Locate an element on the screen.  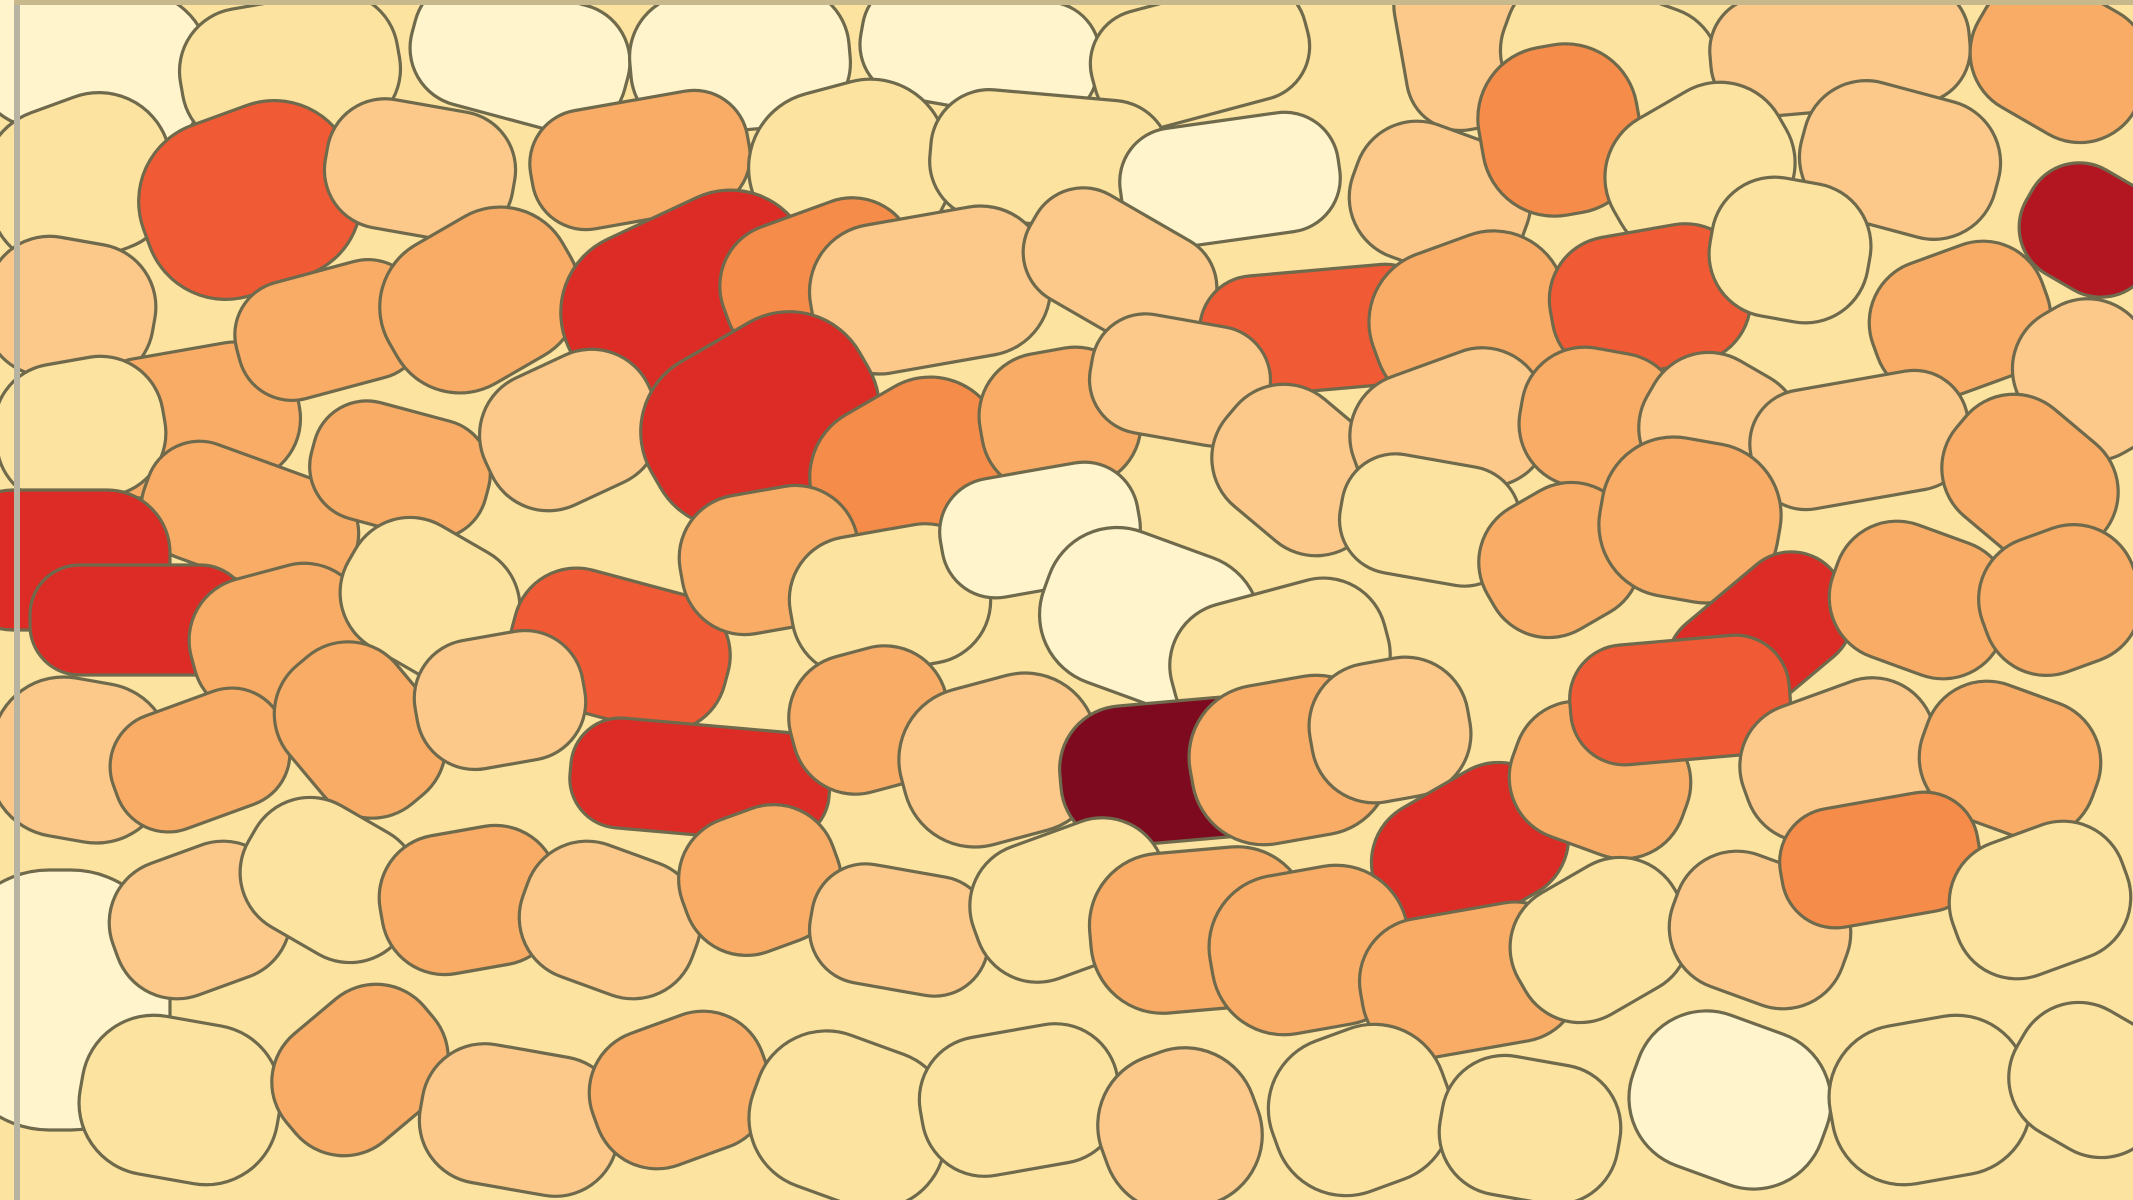
map-frame-left-edge is located at coordinates (17, 600).